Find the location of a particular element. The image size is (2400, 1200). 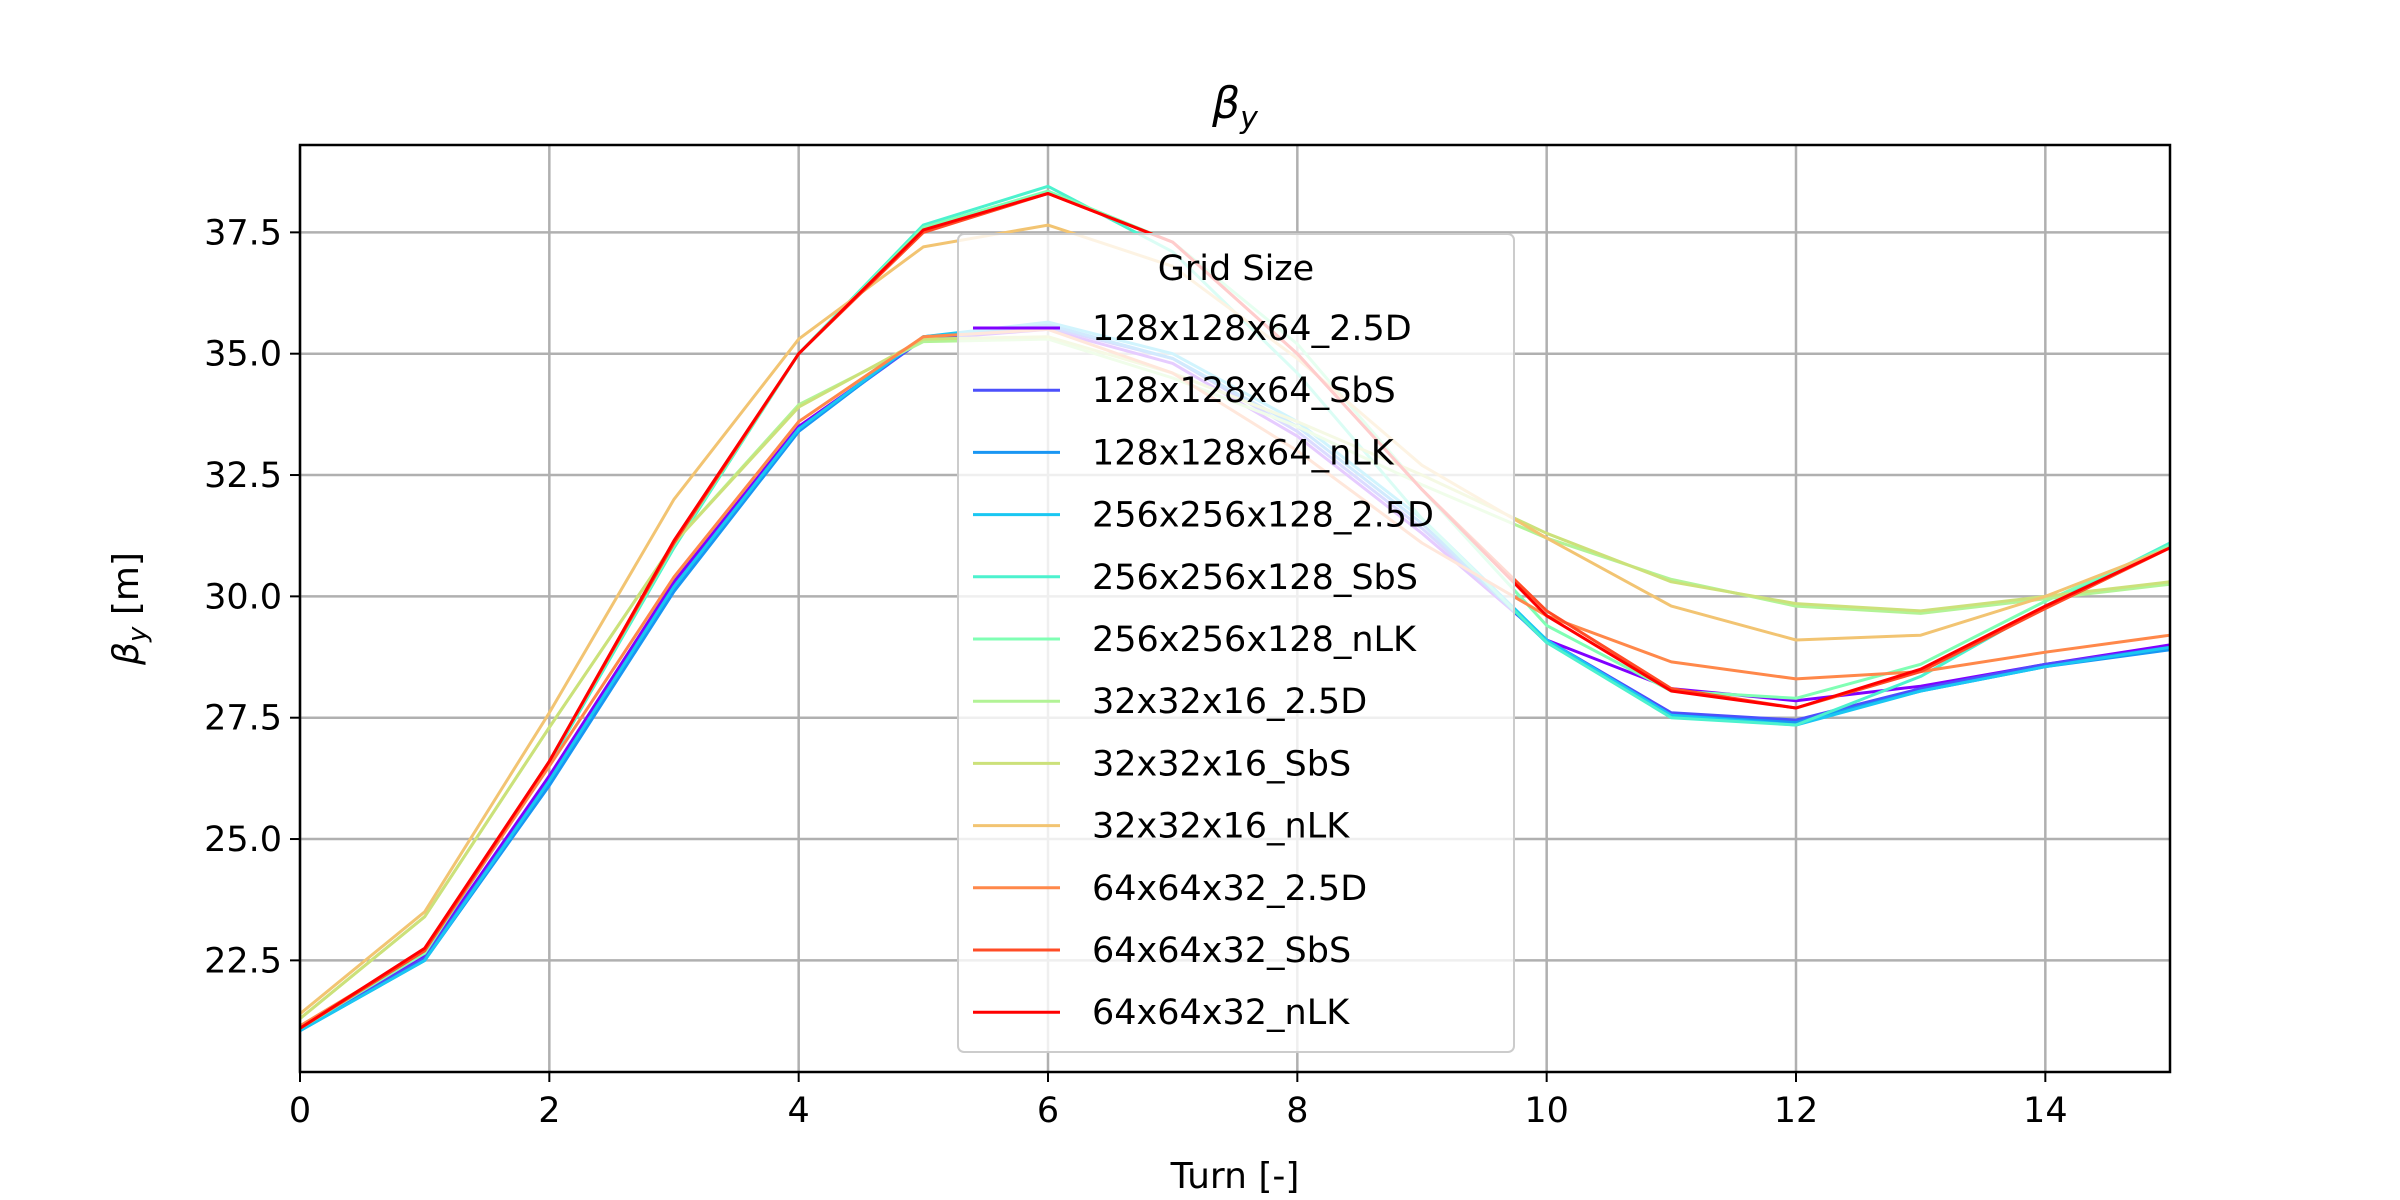

legend-label: 32x32x16_2.5D is located at coordinates (1229, 702).